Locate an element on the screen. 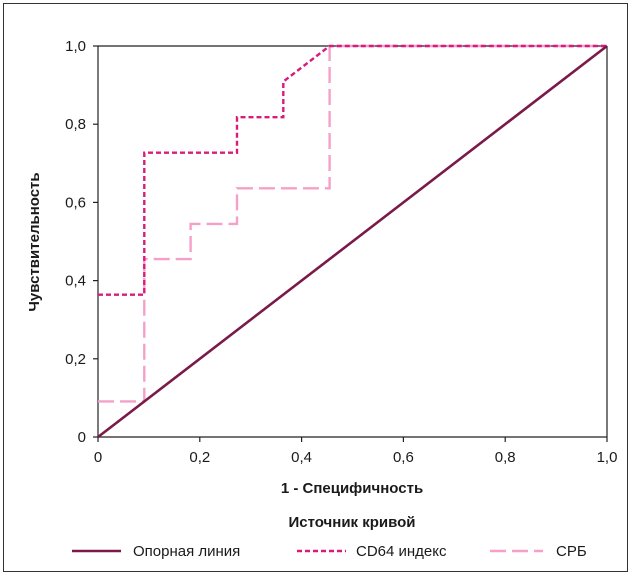 Image resolution: width=632 pixels, height=576 pixels. y-tick-label: 0,4 is located at coordinates (75, 281).